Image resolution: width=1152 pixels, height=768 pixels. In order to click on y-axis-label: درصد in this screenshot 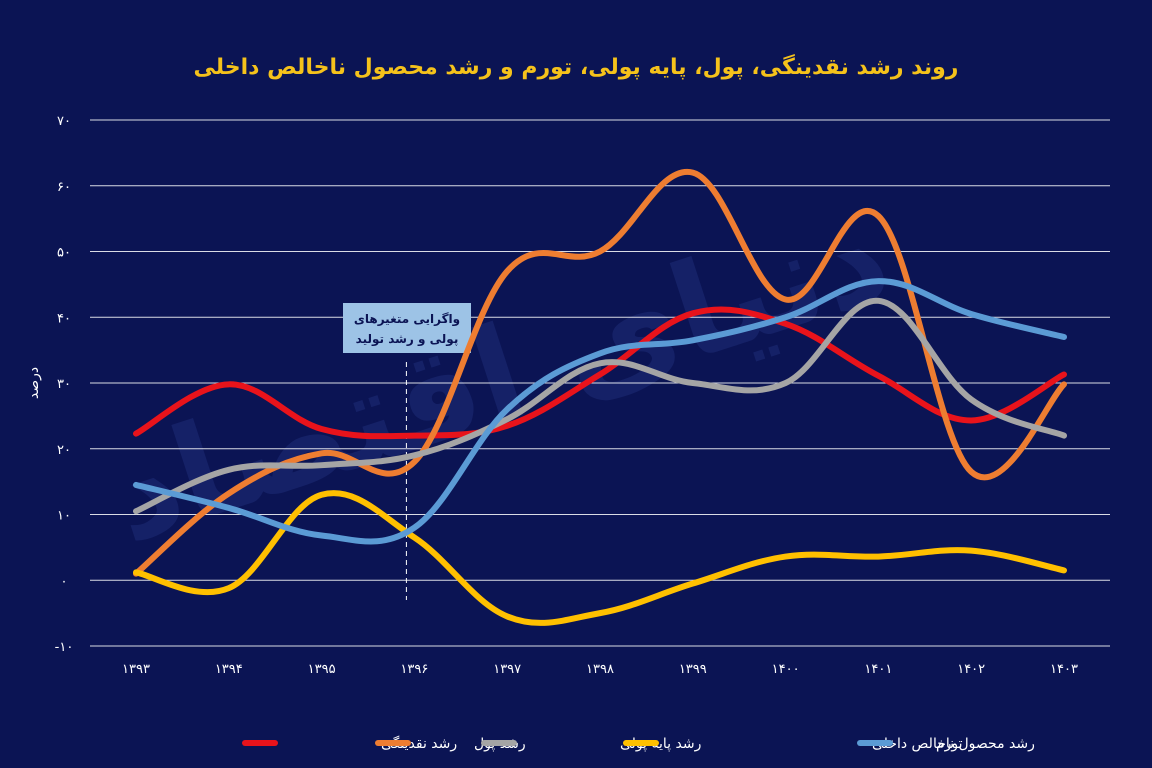, I will do `click(34, 383)`.